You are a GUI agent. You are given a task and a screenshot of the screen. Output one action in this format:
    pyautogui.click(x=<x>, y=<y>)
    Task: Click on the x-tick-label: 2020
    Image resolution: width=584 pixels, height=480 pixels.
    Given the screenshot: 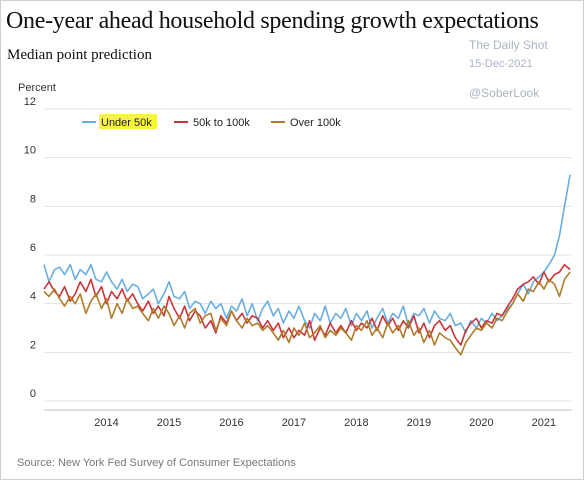 What is the action you would take?
    pyautogui.click(x=481, y=423)
    